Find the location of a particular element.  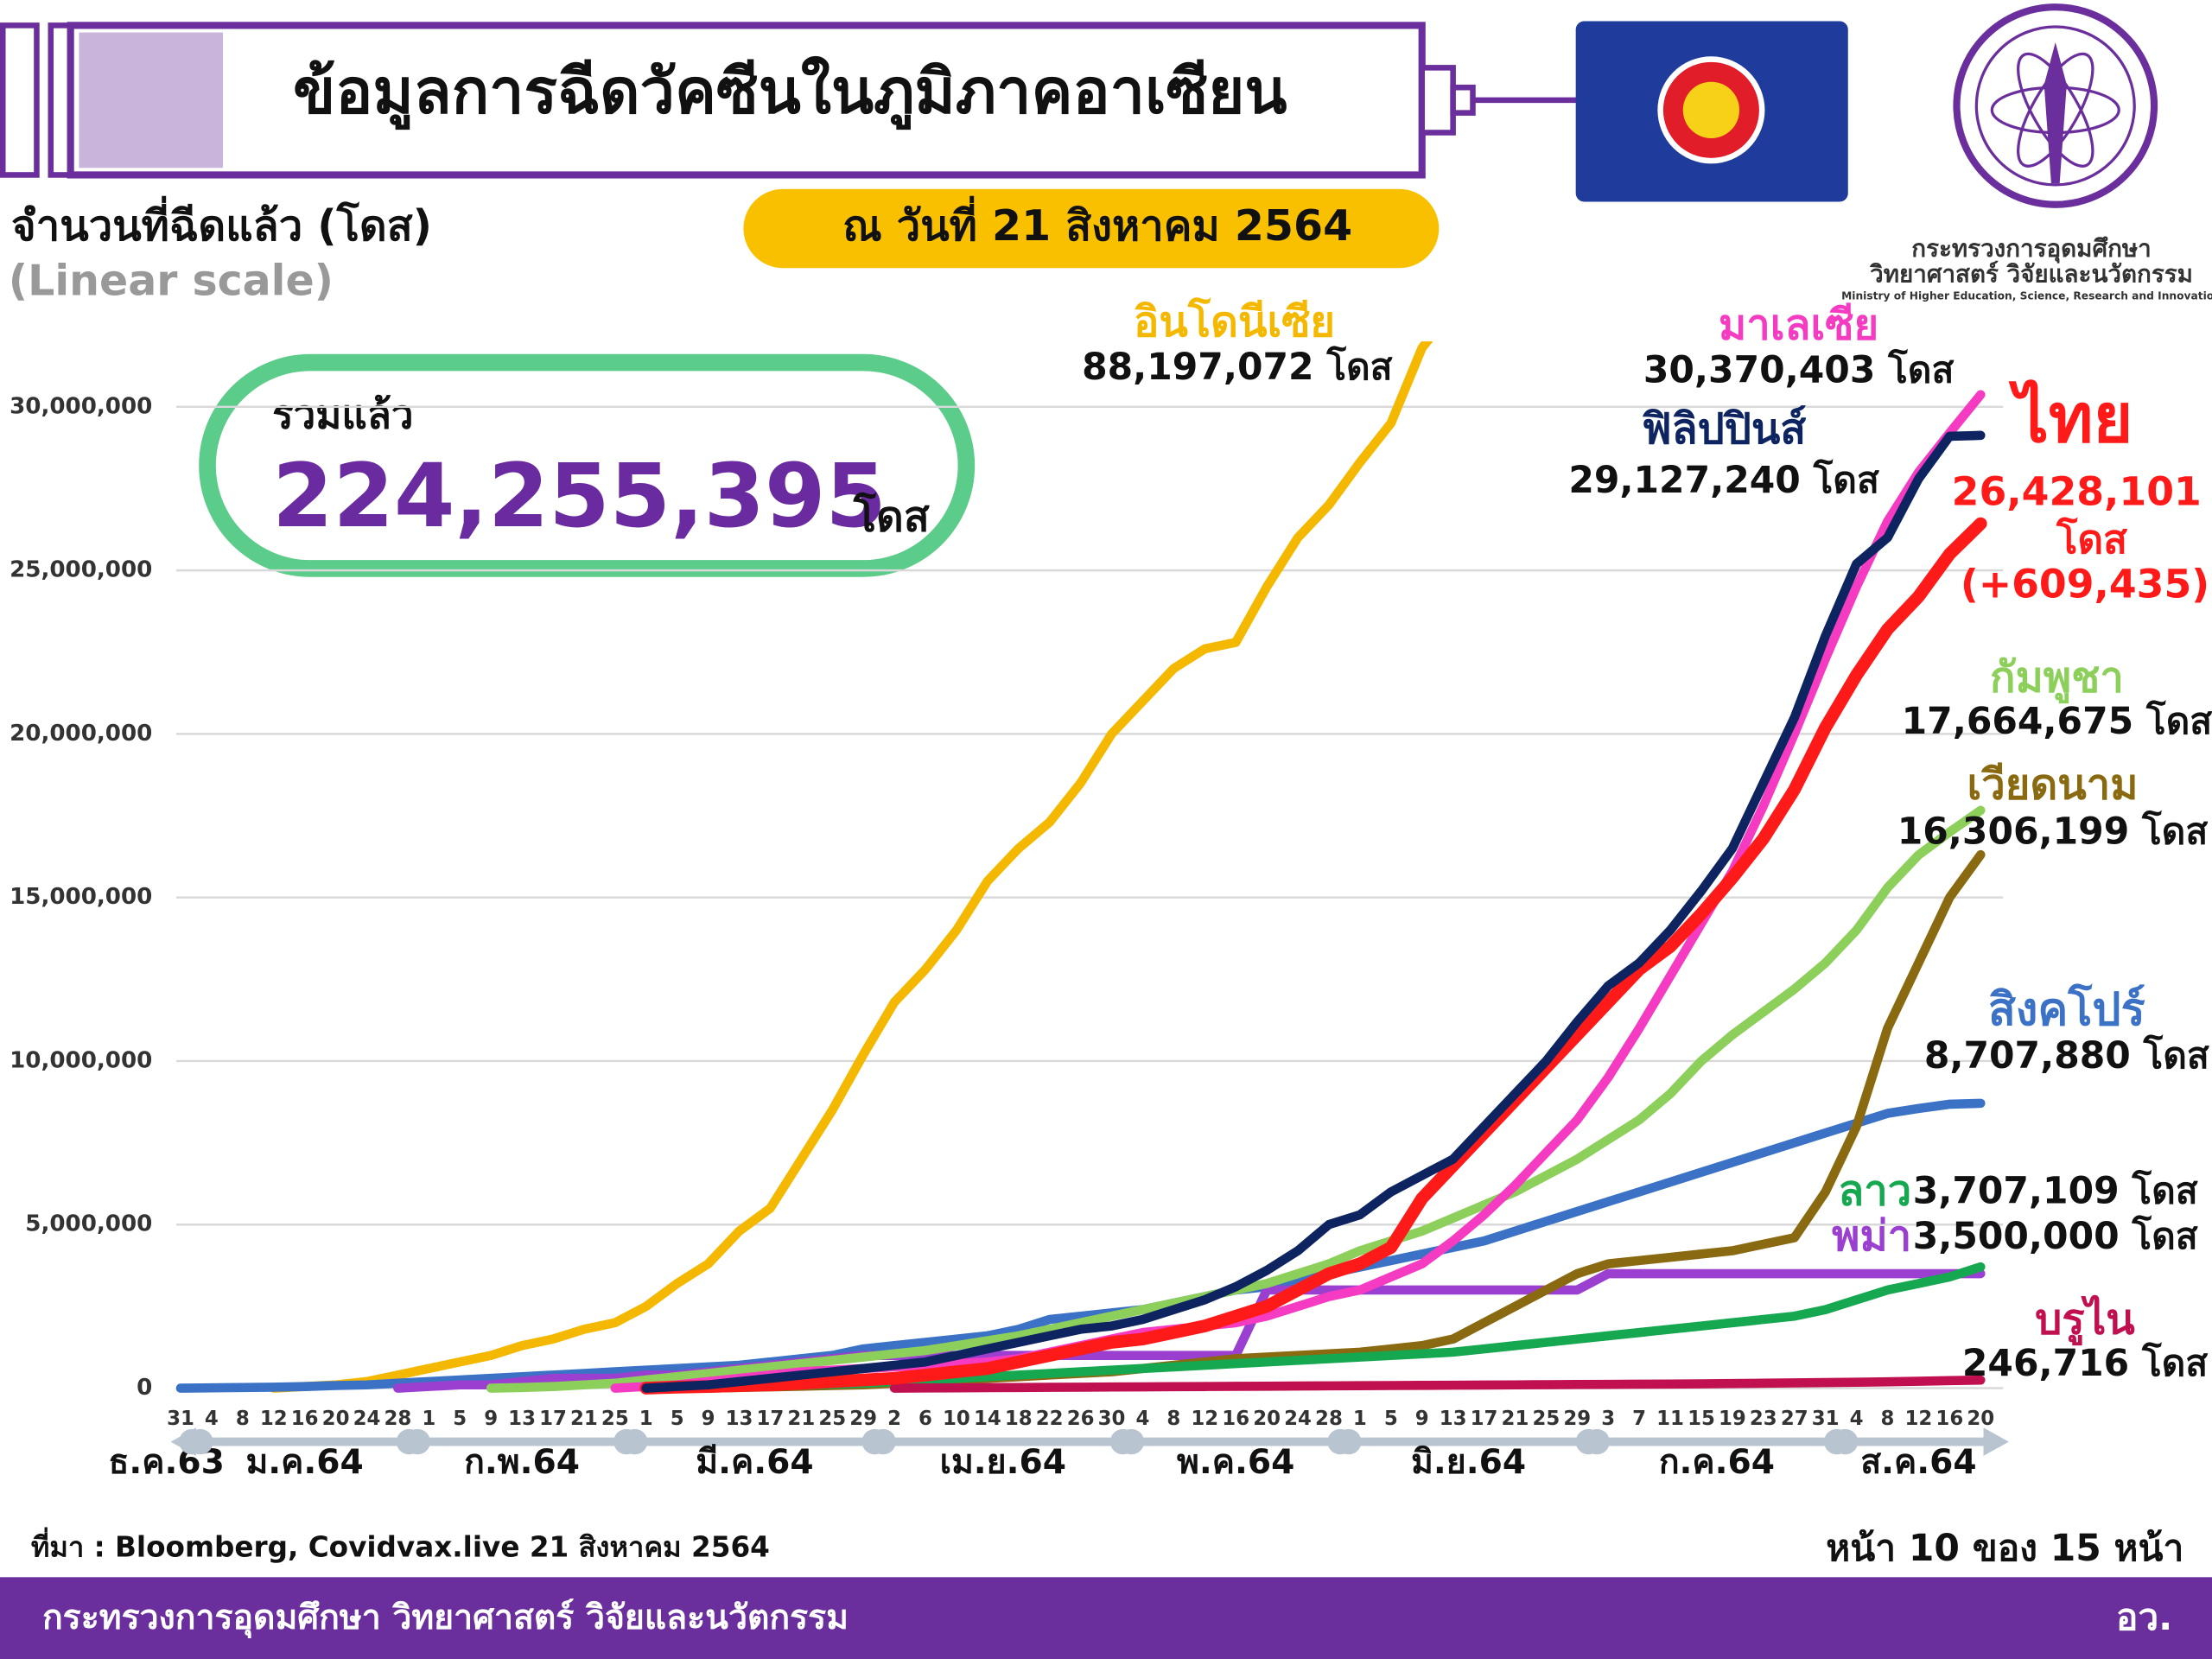

x-tick-label: 10 is located at coordinates (956, 1419).